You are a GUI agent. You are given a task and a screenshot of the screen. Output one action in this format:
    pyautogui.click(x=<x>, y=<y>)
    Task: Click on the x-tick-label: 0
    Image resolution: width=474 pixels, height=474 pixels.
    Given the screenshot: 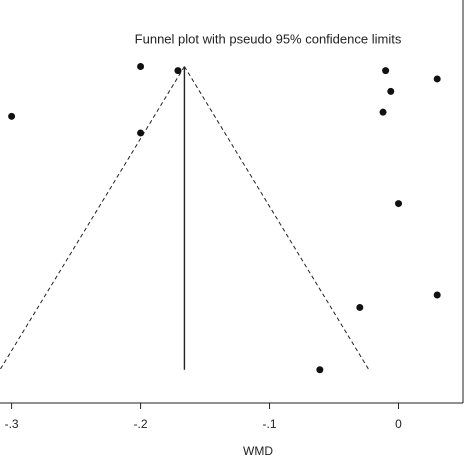 What is the action you would take?
    pyautogui.click(x=398, y=424)
    